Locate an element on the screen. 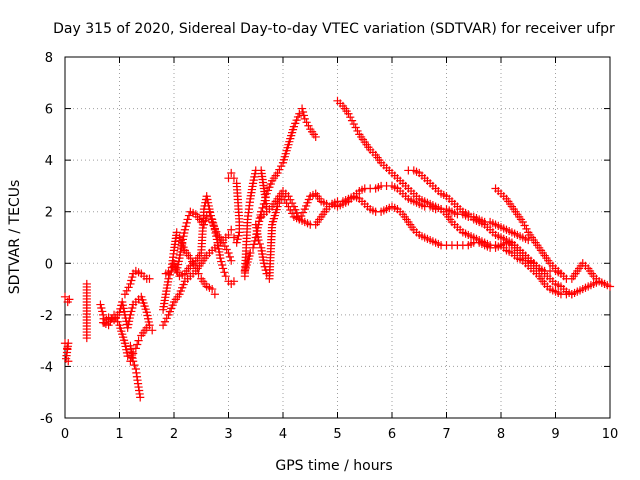  x-tick-label: 10 is located at coordinates (610, 434).